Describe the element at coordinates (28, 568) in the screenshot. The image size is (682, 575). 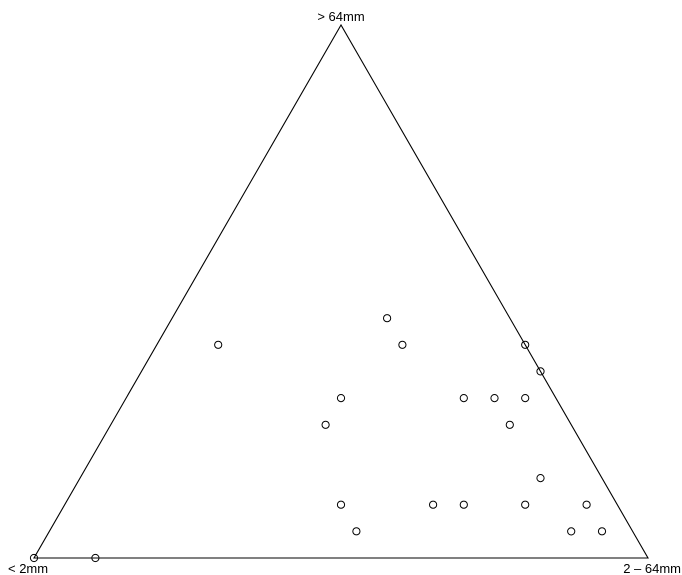
I see `vertex-label-bottom-left: < 2mm` at that location.